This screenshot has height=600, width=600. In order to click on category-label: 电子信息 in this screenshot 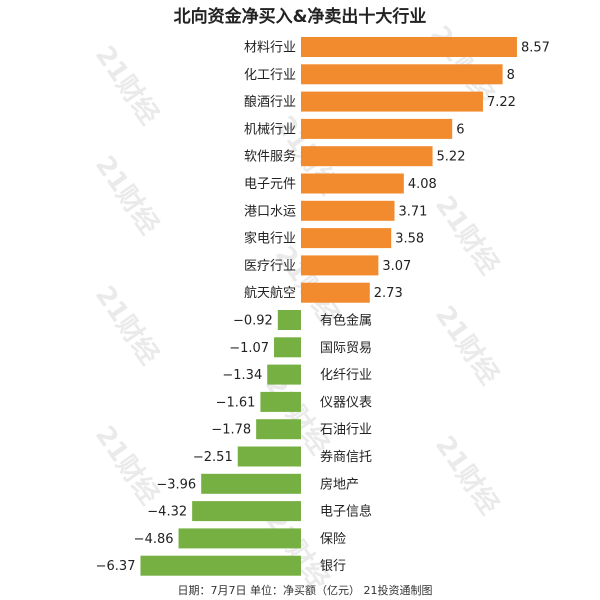, I will do `click(346, 512)`.